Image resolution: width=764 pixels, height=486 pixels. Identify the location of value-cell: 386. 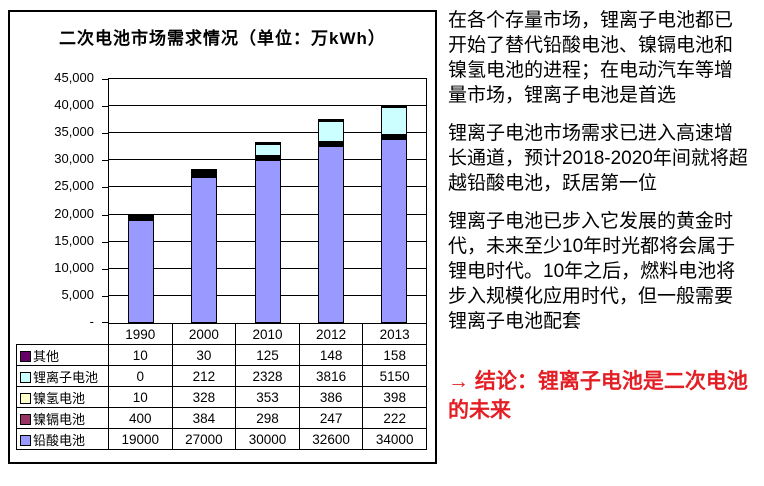
(331, 397).